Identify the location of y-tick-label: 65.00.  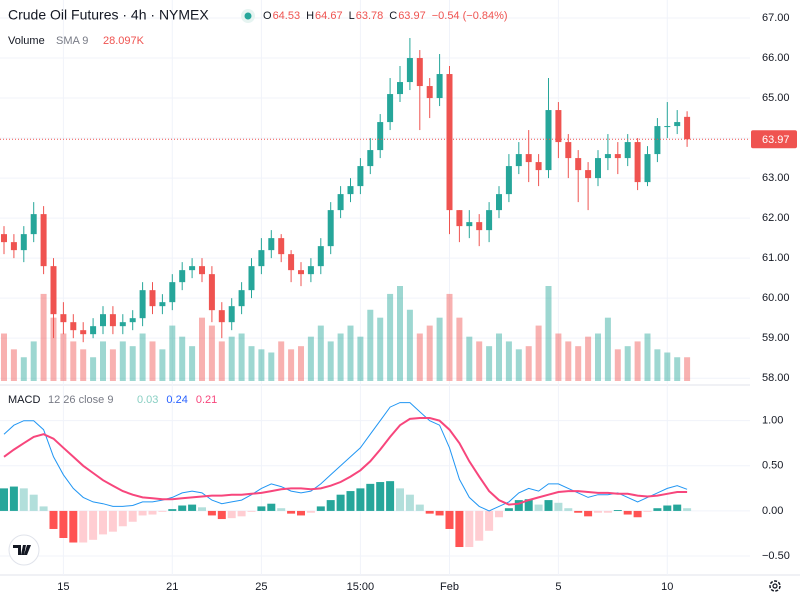
(776, 98).